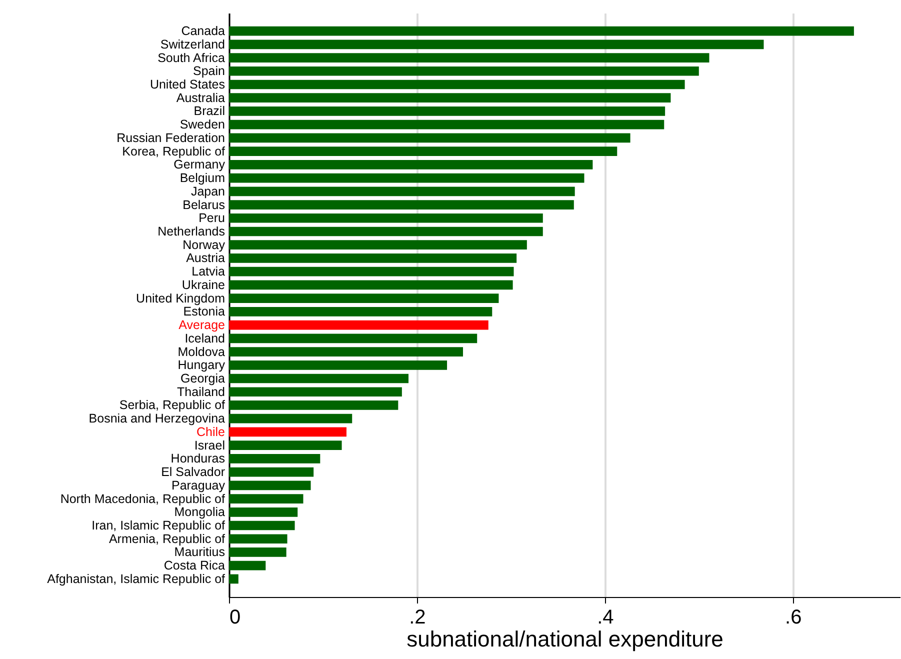 The width and height of the screenshot is (901, 659). What do you see at coordinates (209, 71) in the screenshot?
I see `y-tick-label: Spain` at bounding box center [209, 71].